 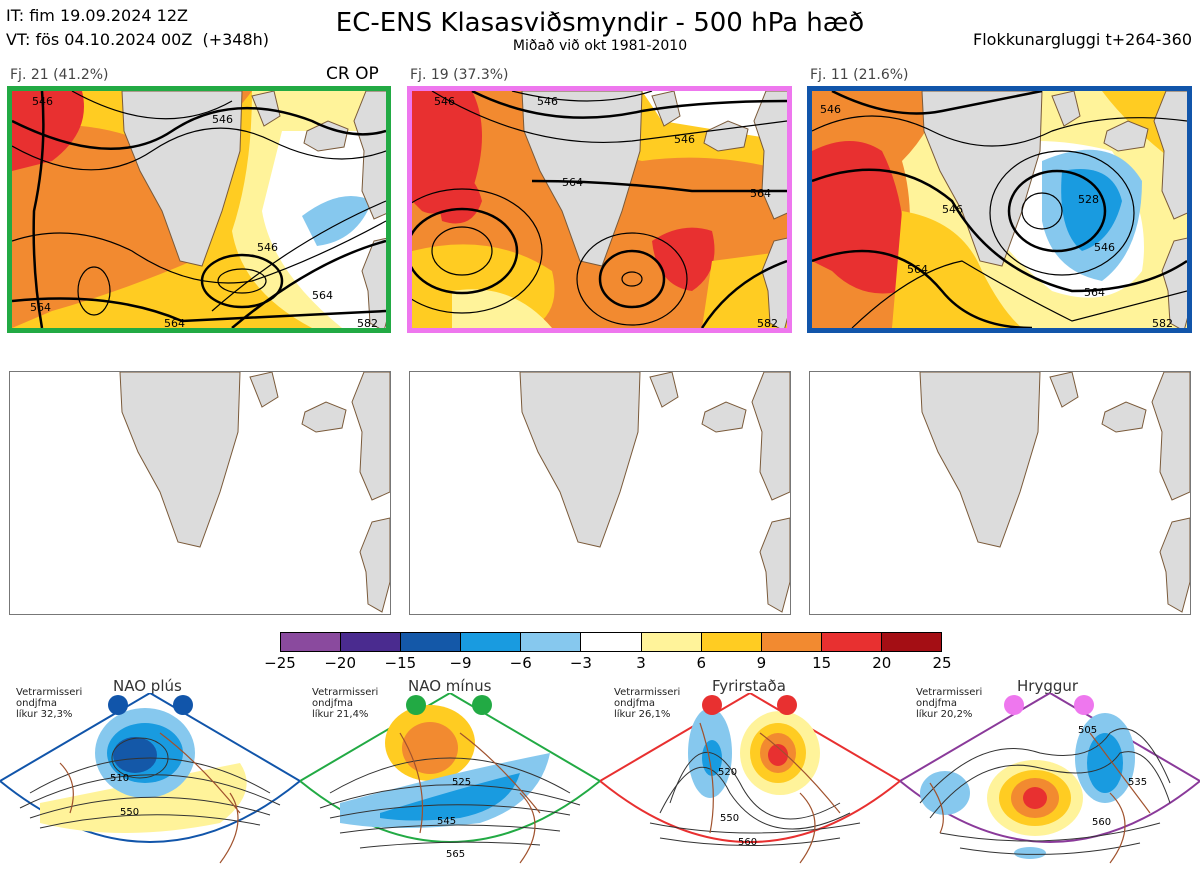 What do you see at coordinates (580, 663) in the screenshot?
I see `legend-tick-label: −3` at bounding box center [580, 663].